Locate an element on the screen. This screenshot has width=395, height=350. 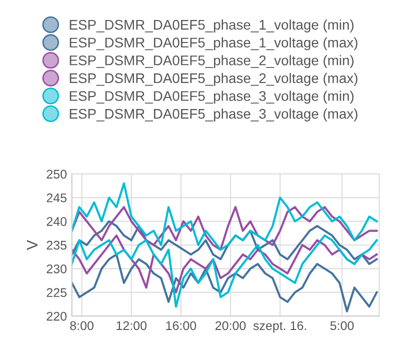
legend-label: ESP_DSMR_DA0EF5_phase_3_voltage (min) is located at coordinates (212, 97).